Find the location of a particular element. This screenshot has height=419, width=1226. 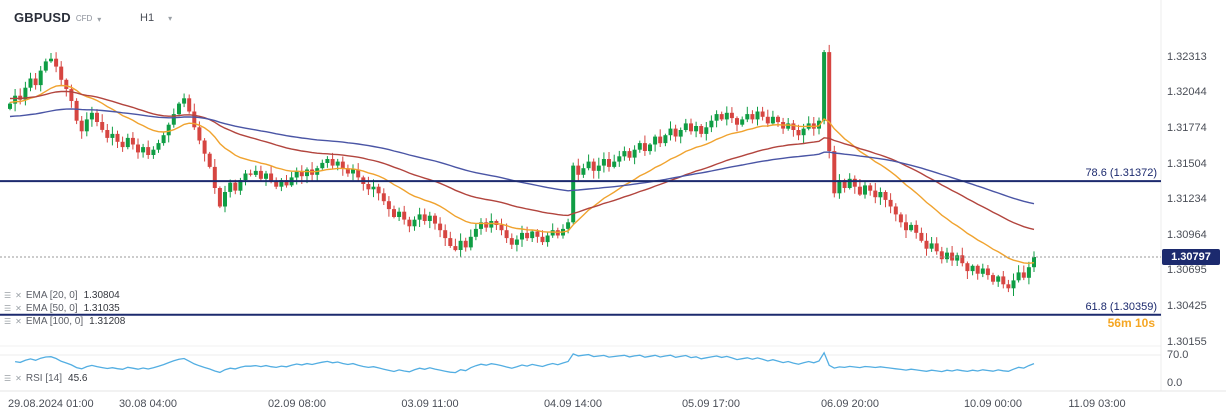

price-axis-label: 1.32044 is located at coordinates (1187, 92).